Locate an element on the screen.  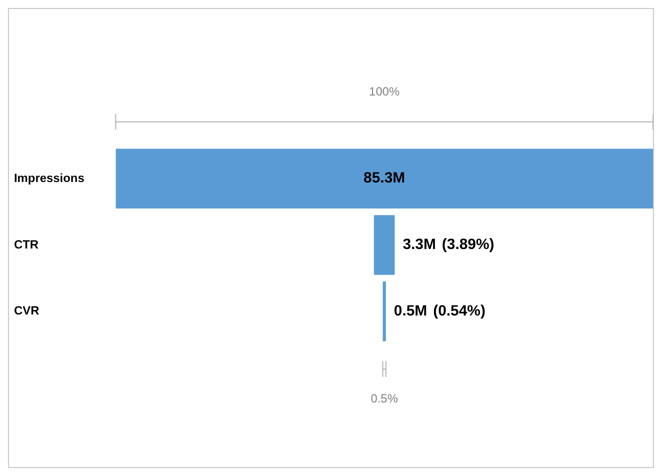
category-label: Impressions is located at coordinates (49, 177).